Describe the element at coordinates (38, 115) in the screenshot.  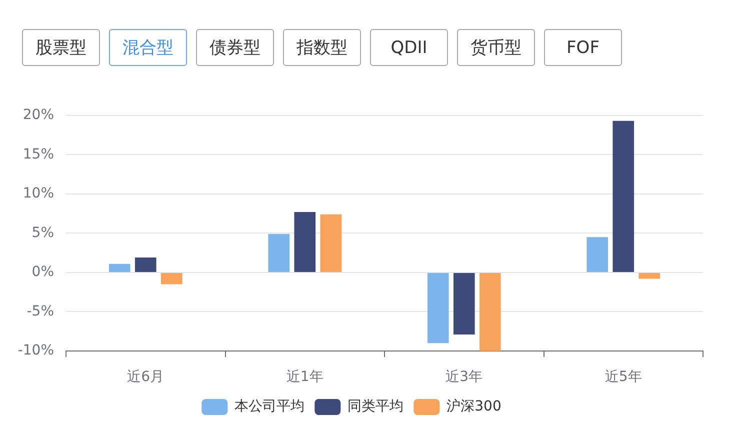
I see `y-tick-label: 20%` at that location.